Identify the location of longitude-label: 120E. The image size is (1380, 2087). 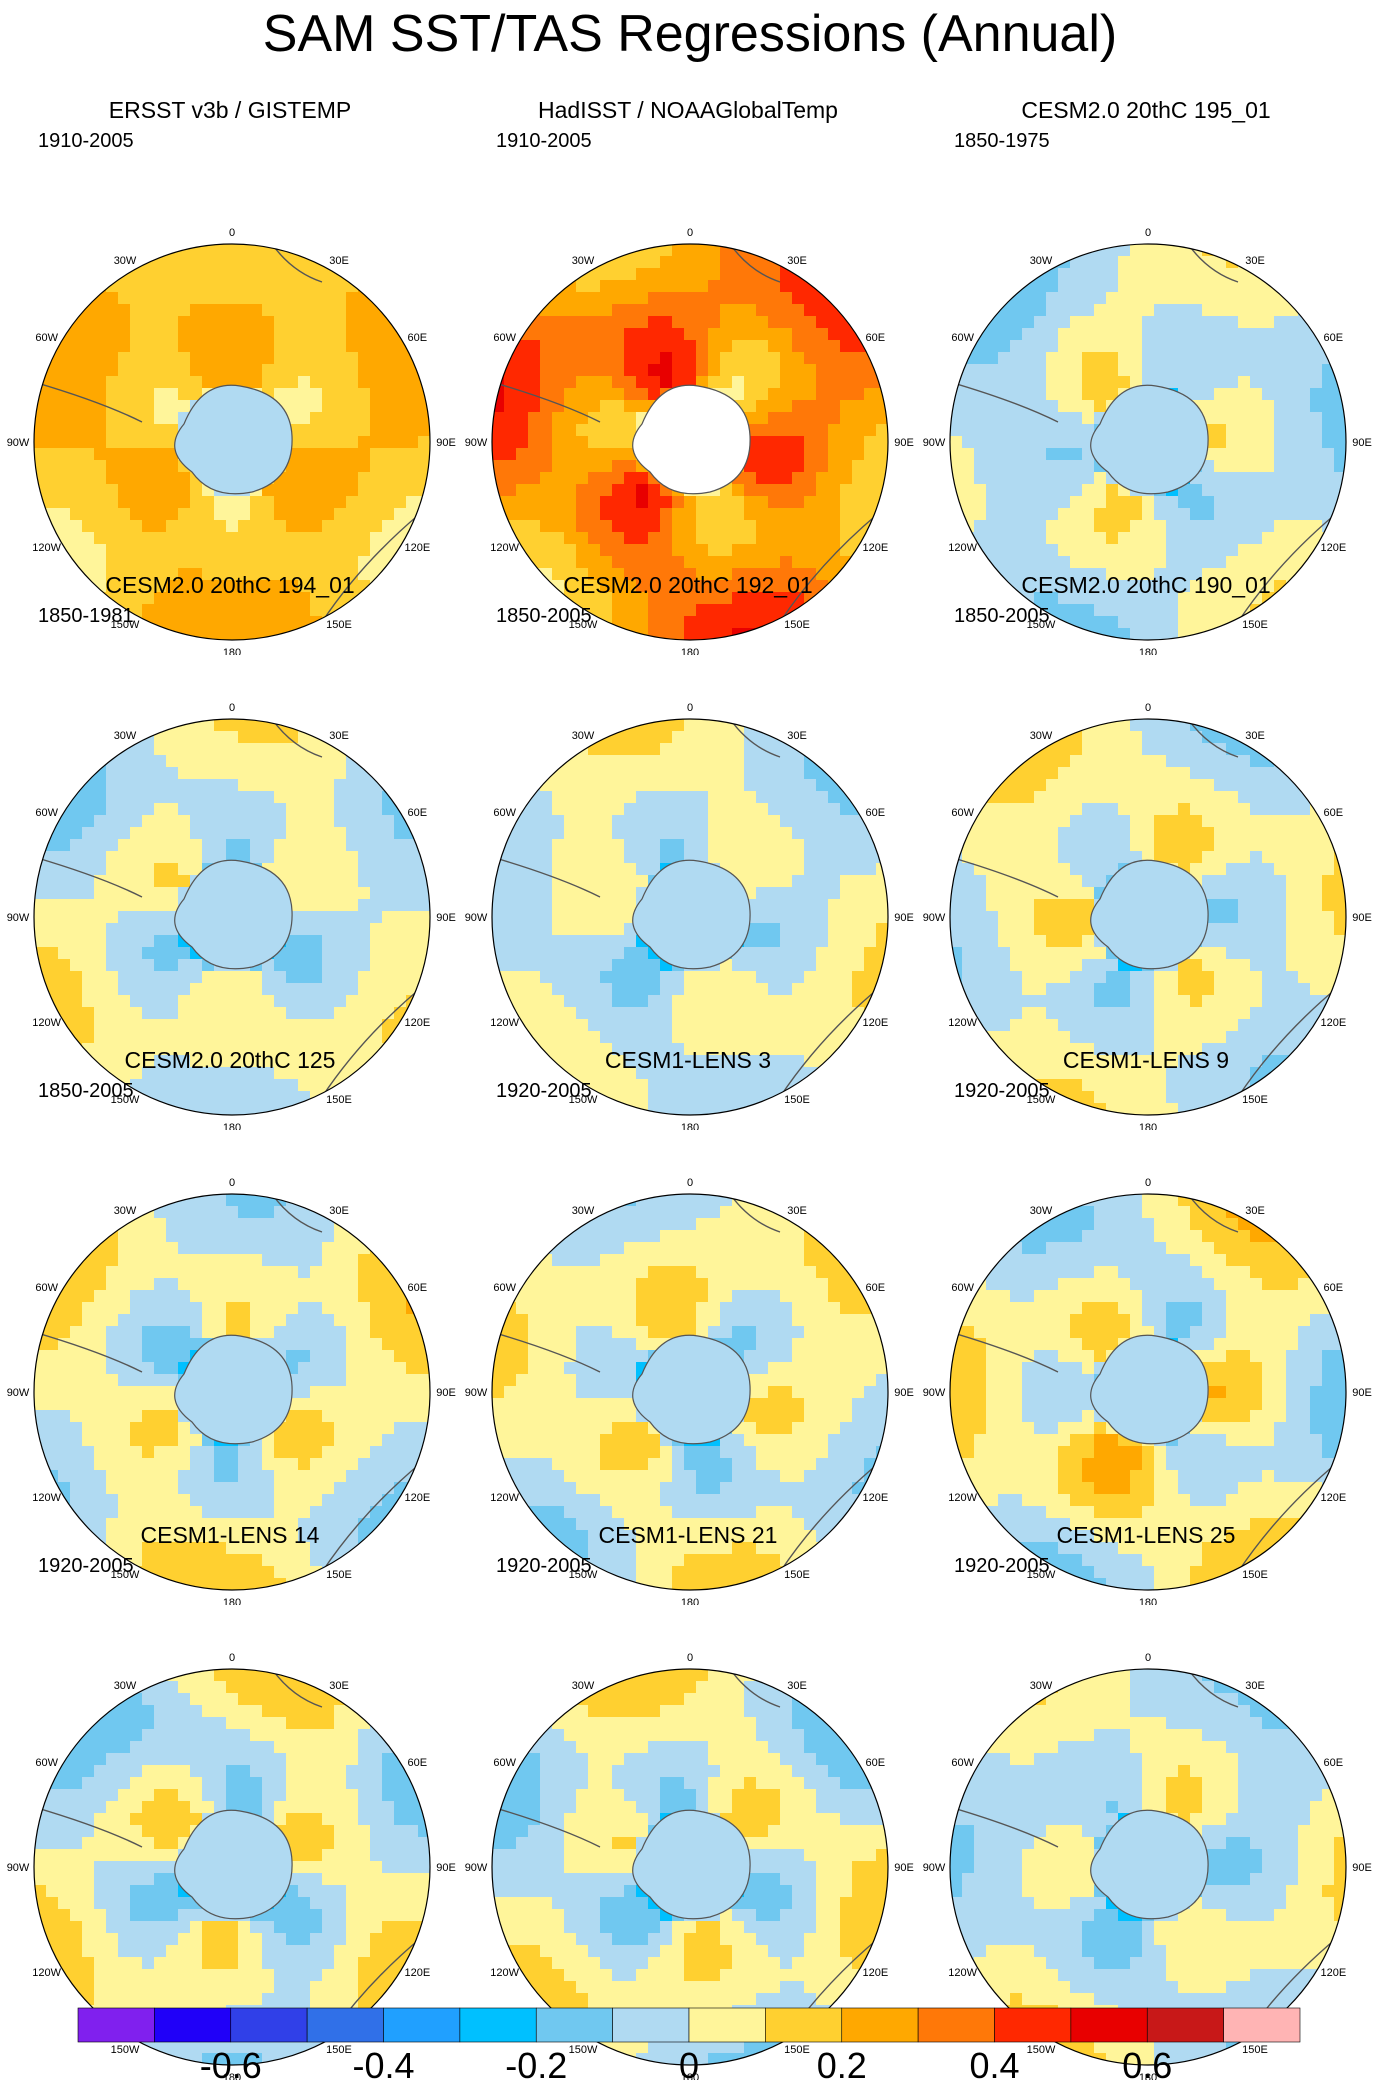
(875, 548).